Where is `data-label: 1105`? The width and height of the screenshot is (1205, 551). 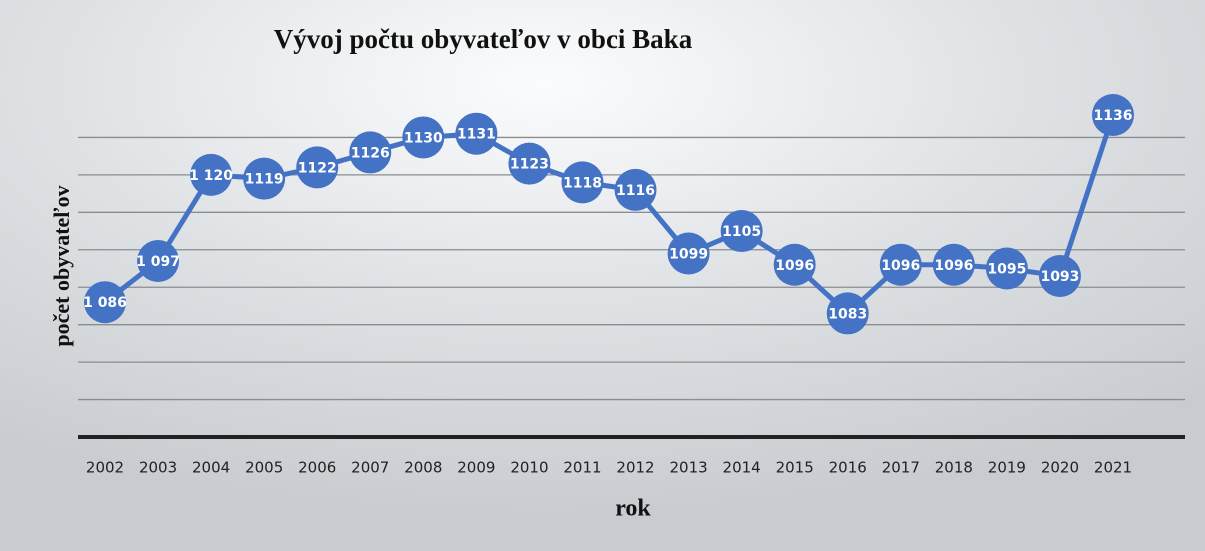
data-label: 1105 is located at coordinates (741, 232).